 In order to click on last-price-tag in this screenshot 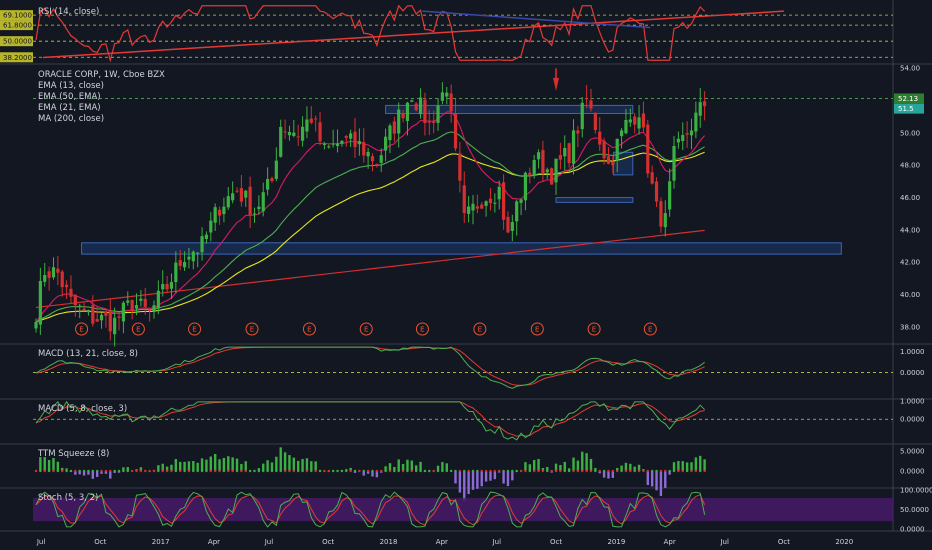, I will do `click(909, 98)`.